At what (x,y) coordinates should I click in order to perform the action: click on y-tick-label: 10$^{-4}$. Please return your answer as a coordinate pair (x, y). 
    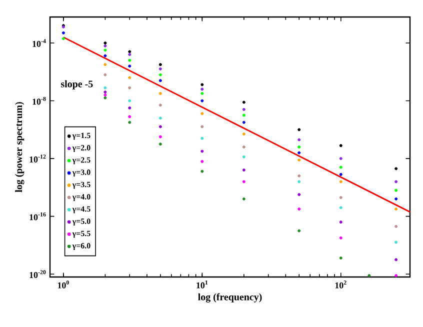
    Looking at the image, I should click on (39, 43).